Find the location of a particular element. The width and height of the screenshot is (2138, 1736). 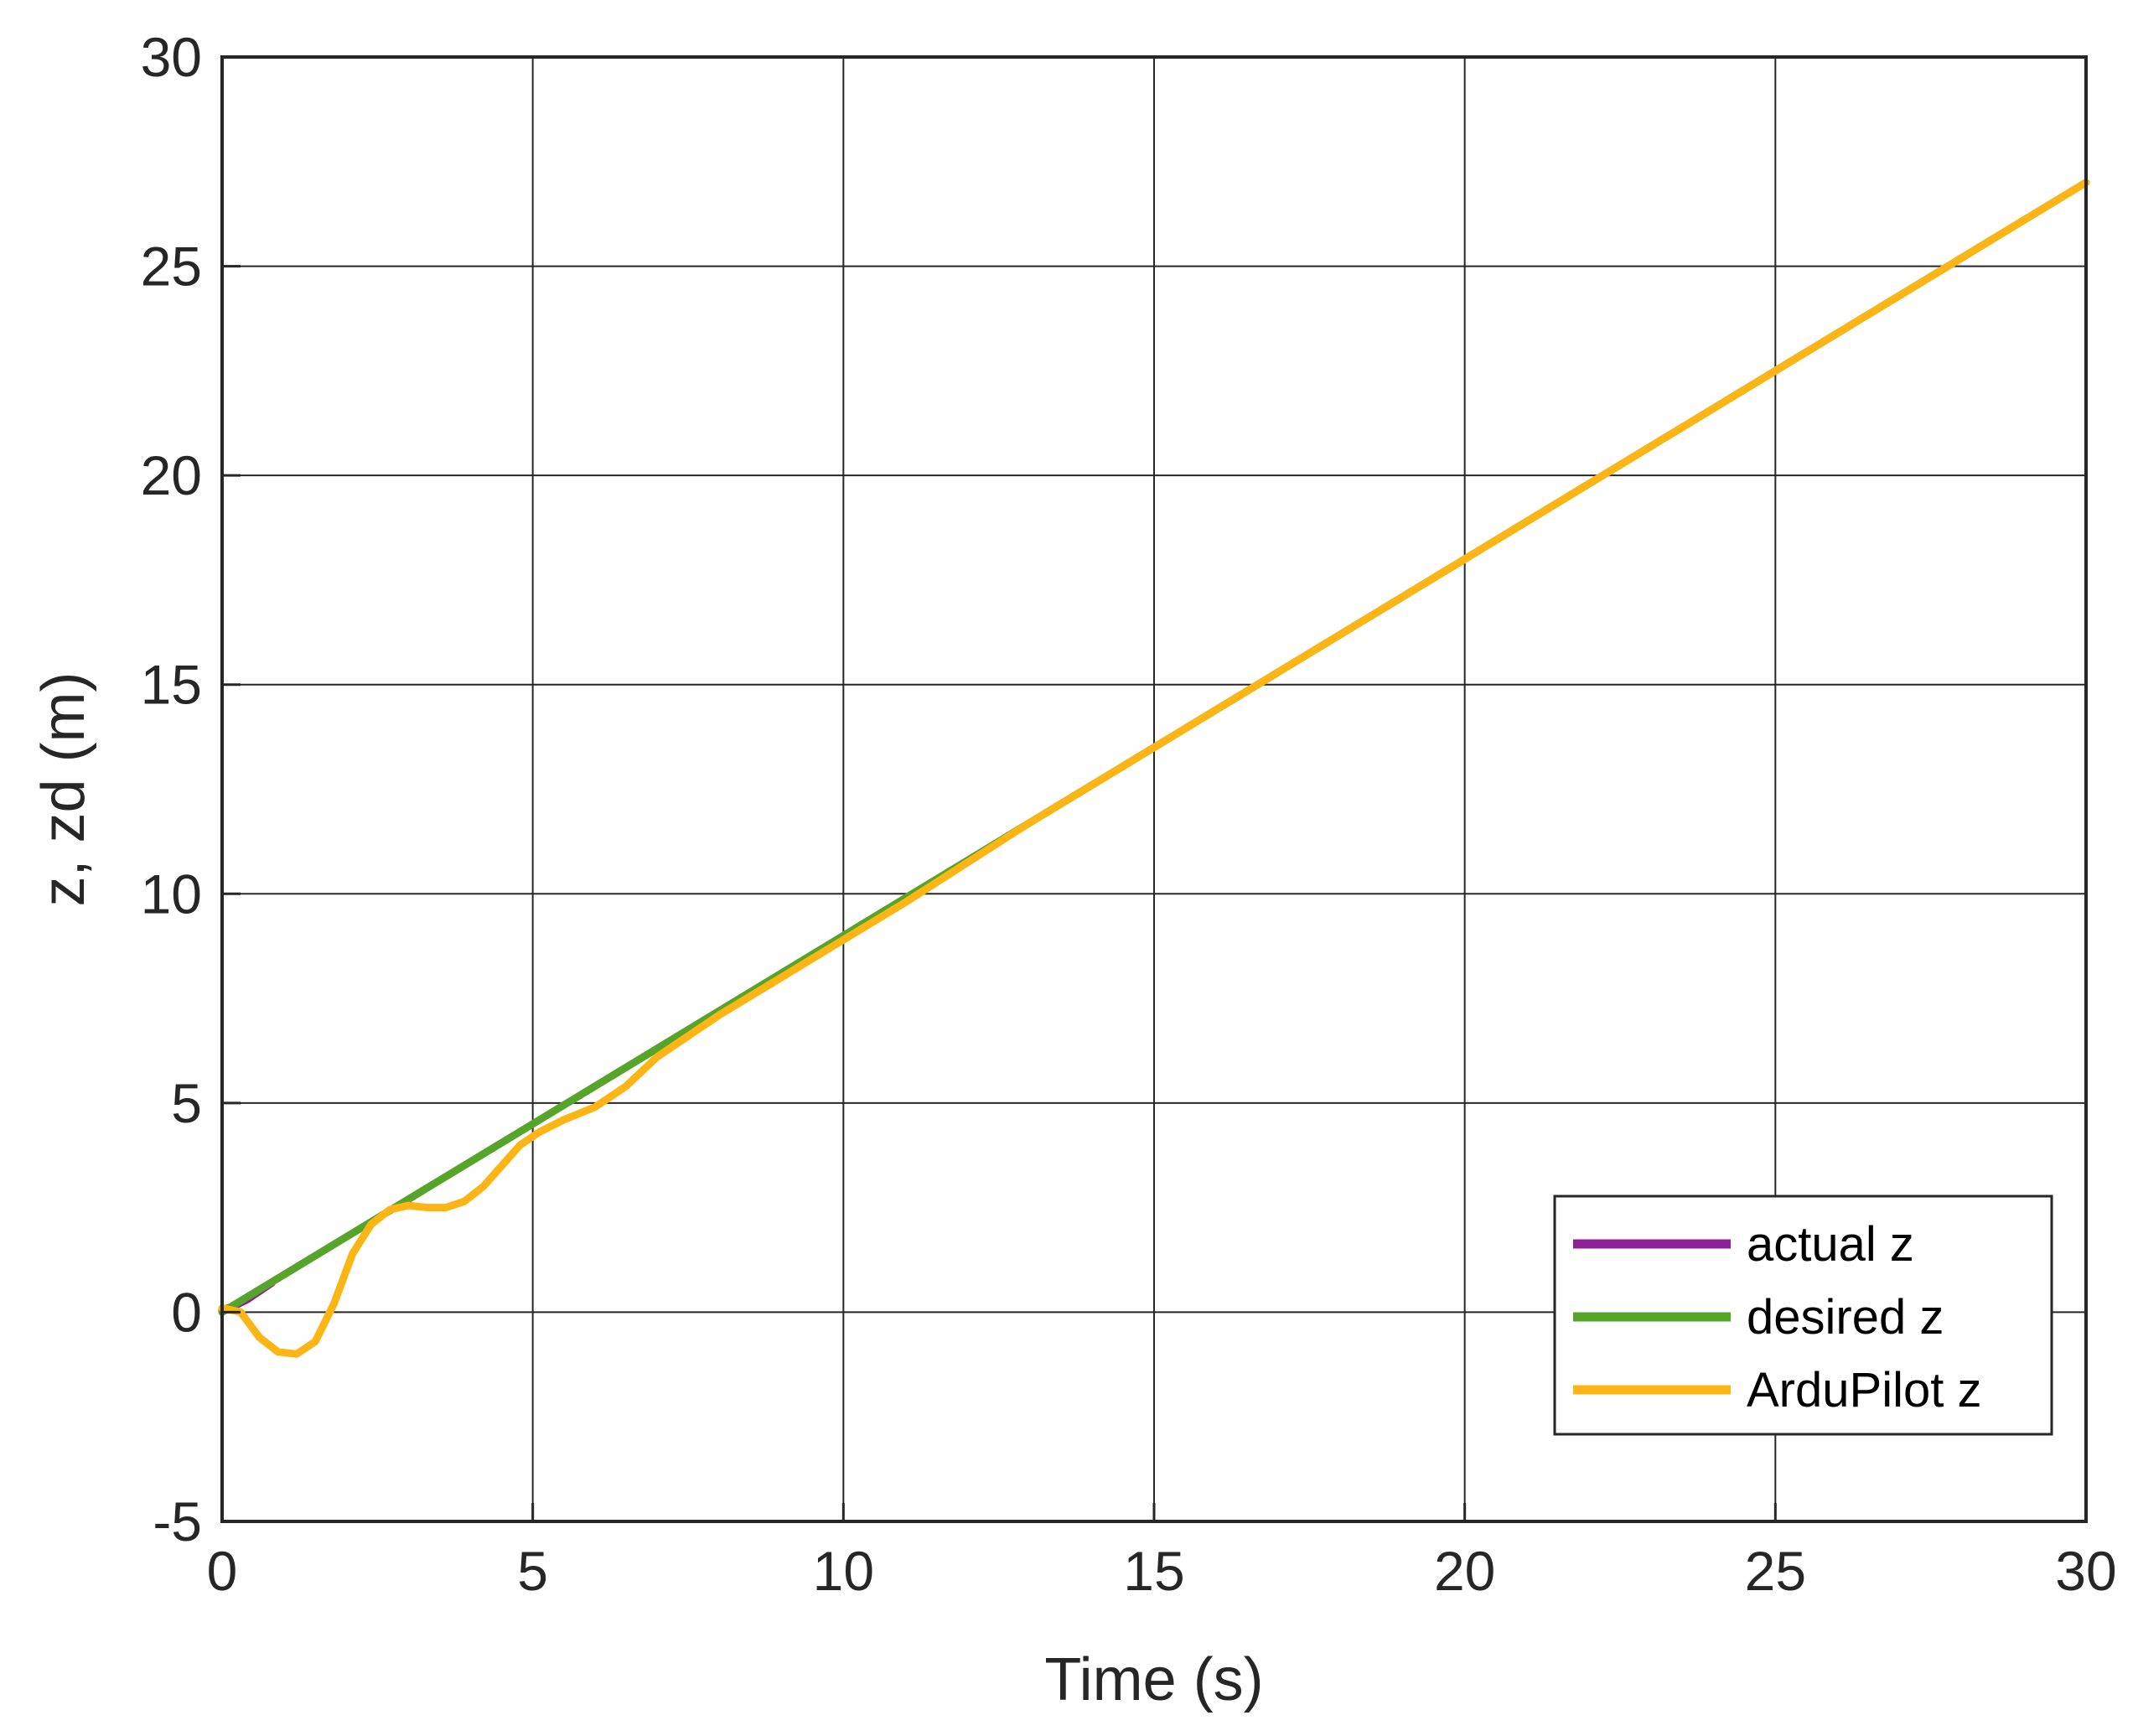

legend: actual z desired z ArduPilot z is located at coordinates (1803, 1315).